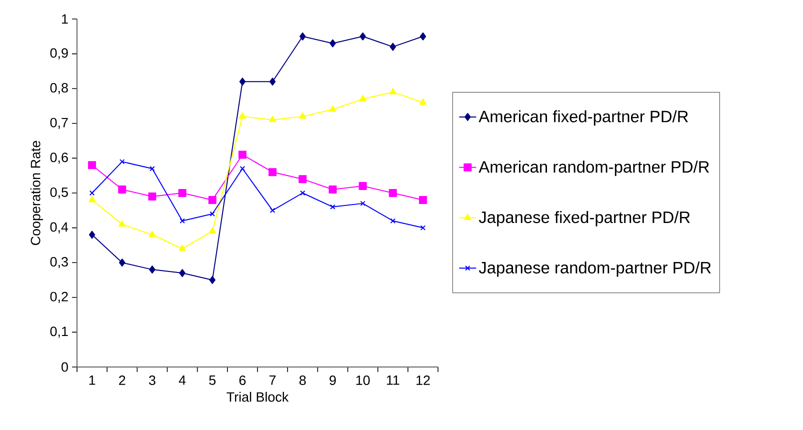 The width and height of the screenshot is (803, 430). What do you see at coordinates (212, 380) in the screenshot?
I see `x-tick-label: 5` at bounding box center [212, 380].